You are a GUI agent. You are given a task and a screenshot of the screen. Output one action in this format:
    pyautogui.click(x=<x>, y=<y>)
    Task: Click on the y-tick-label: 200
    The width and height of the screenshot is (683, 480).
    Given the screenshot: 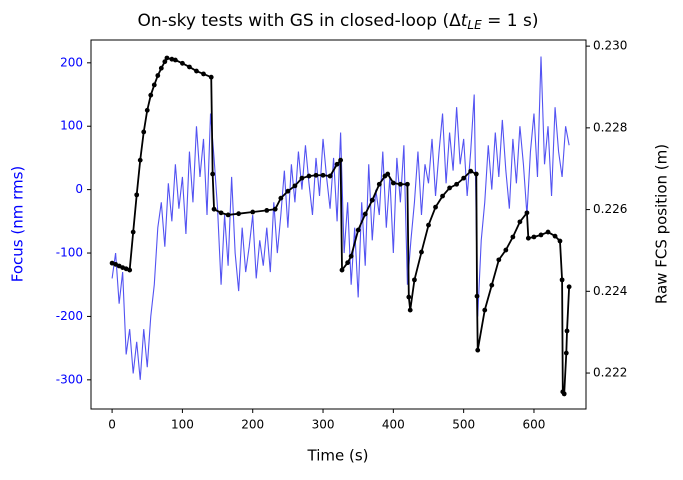 What is the action you would take?
    pyautogui.click(x=71, y=62)
    